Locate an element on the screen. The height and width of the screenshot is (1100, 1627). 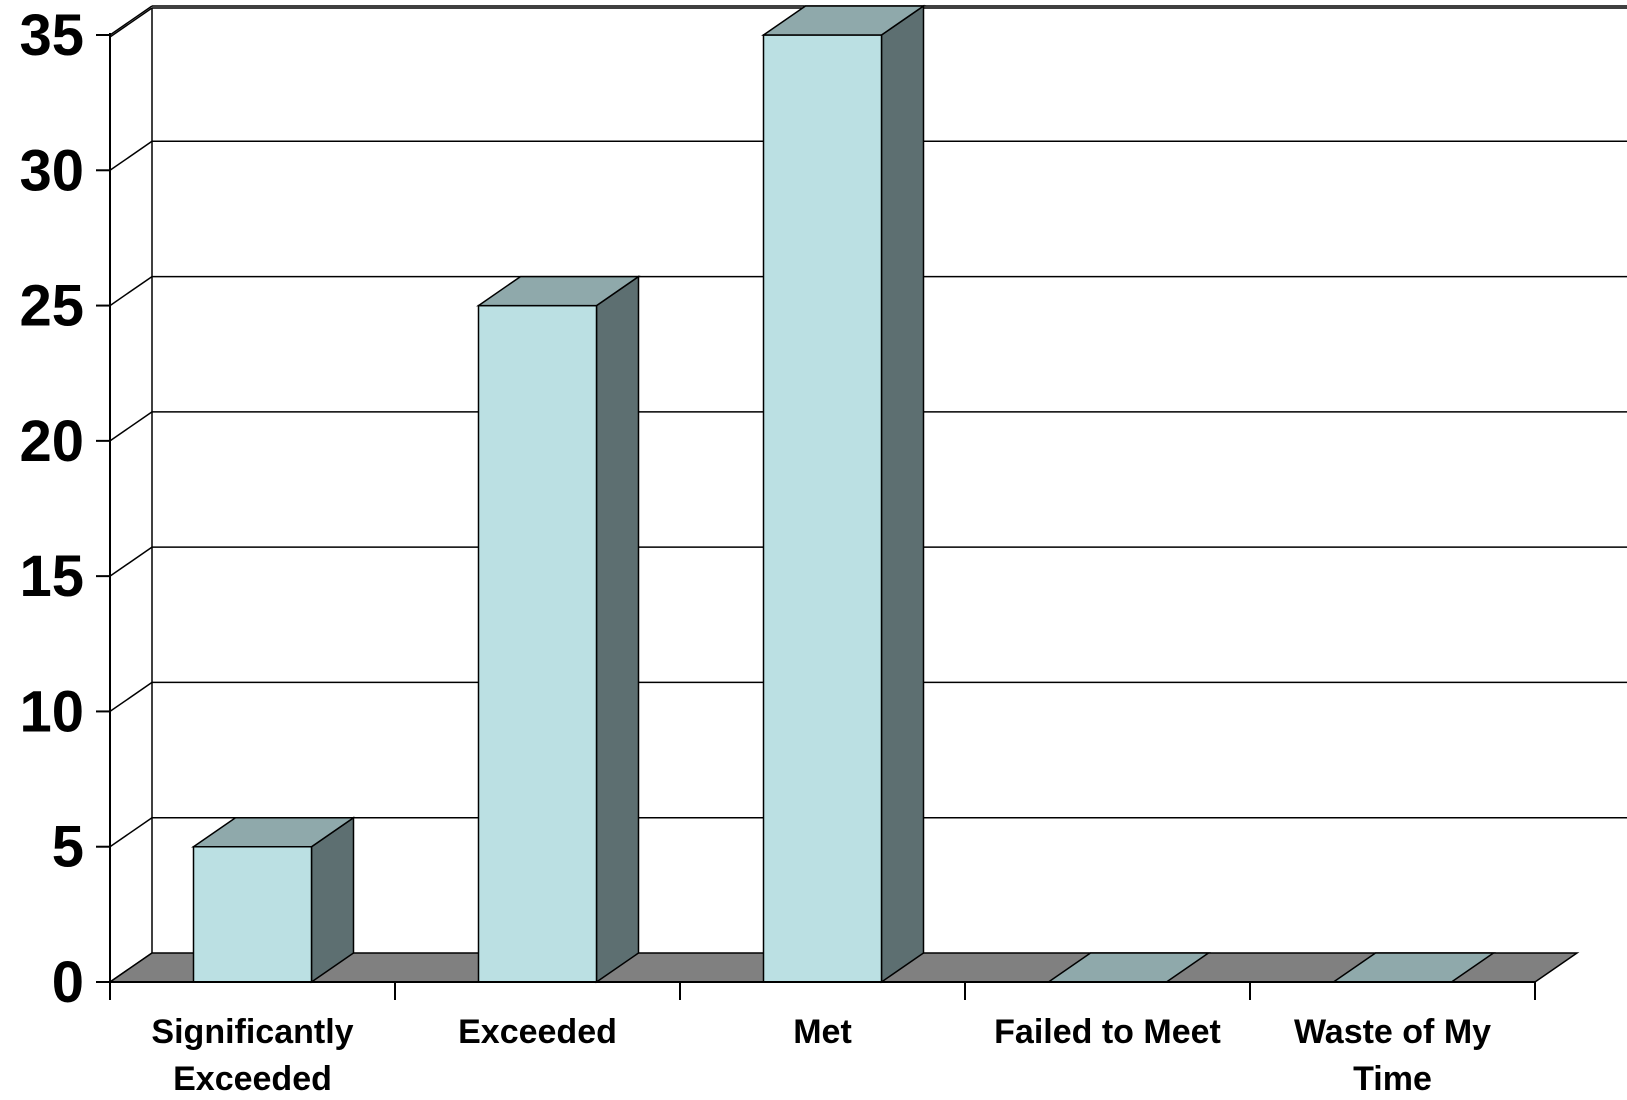
y-tick-label: 25 is located at coordinates (51, 306).